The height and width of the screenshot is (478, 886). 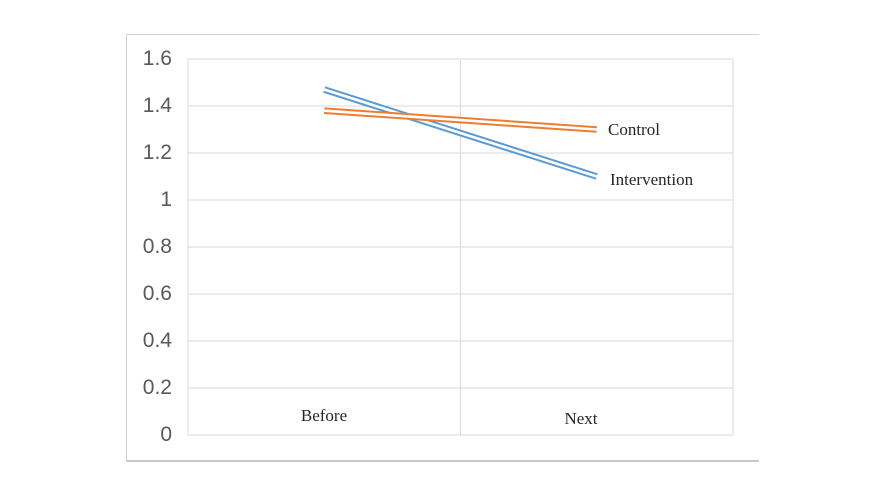 What do you see at coordinates (157, 293) in the screenshot?
I see `y-tick-label-0.6: 0.6` at bounding box center [157, 293].